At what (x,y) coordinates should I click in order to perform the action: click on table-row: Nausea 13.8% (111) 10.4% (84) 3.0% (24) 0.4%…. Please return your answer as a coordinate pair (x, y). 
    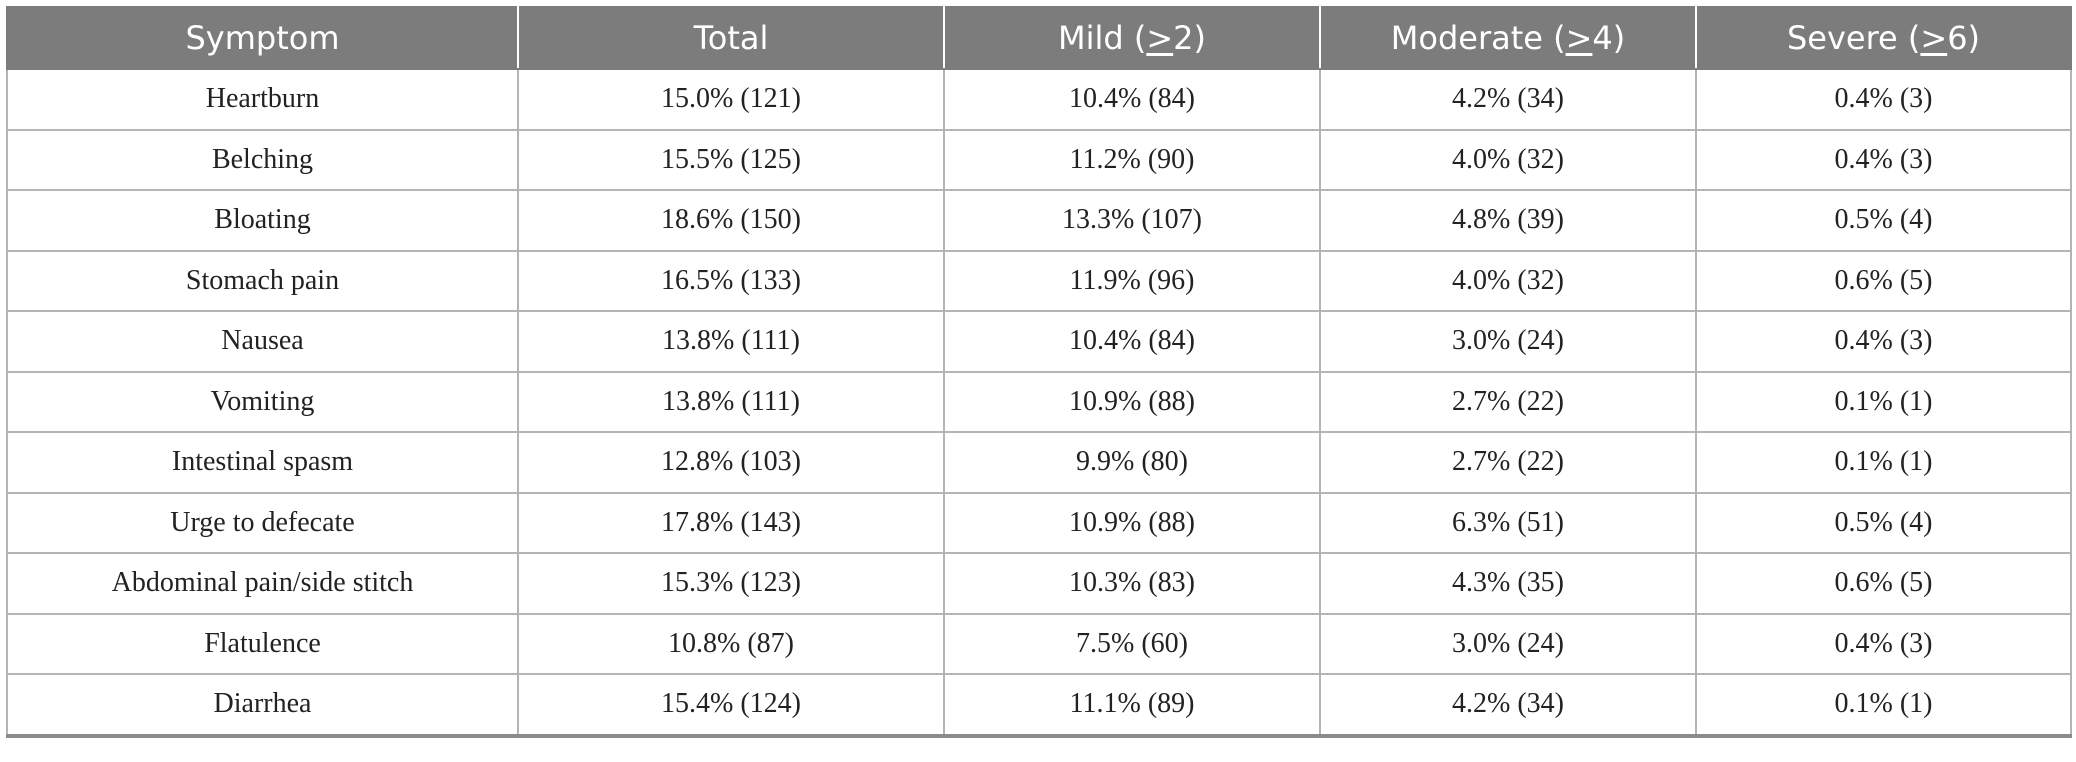
    Looking at the image, I should click on (1039, 341).